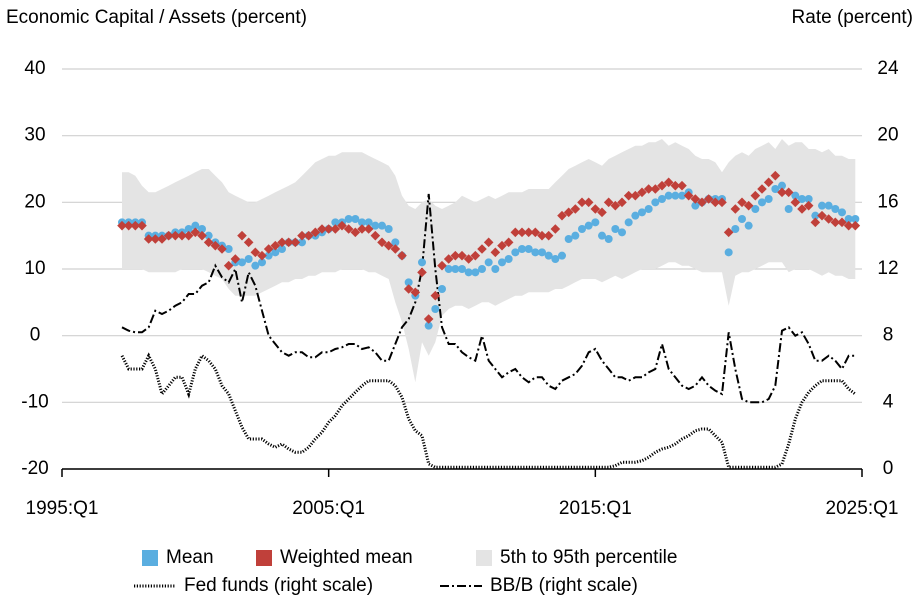  What do you see at coordinates (34, 268) in the screenshot?
I see `y-tick-label: 10` at bounding box center [34, 268].